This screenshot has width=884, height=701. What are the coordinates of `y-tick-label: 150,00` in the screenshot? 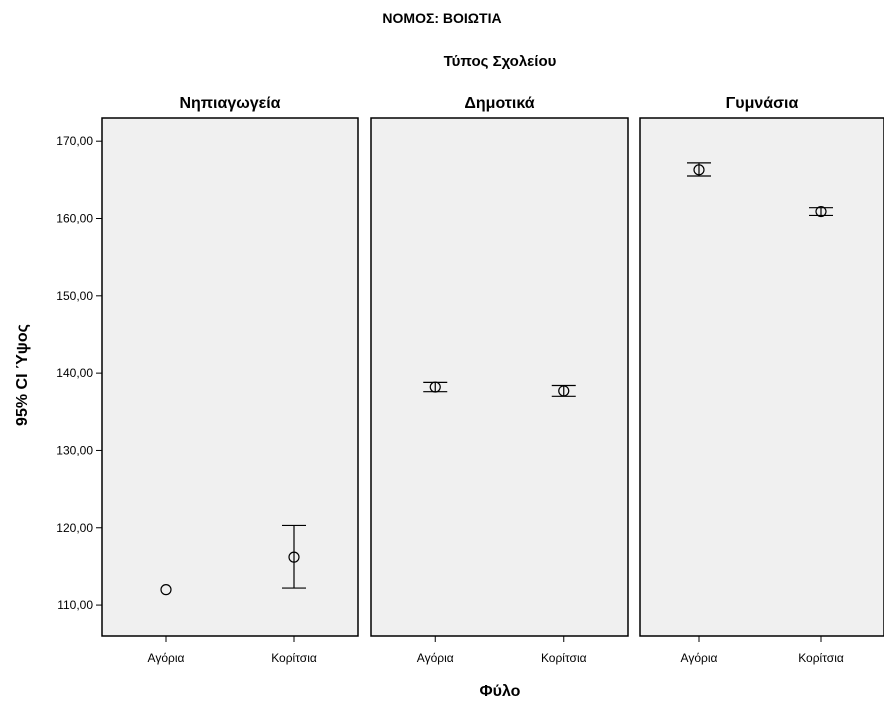 It's located at (74, 296).